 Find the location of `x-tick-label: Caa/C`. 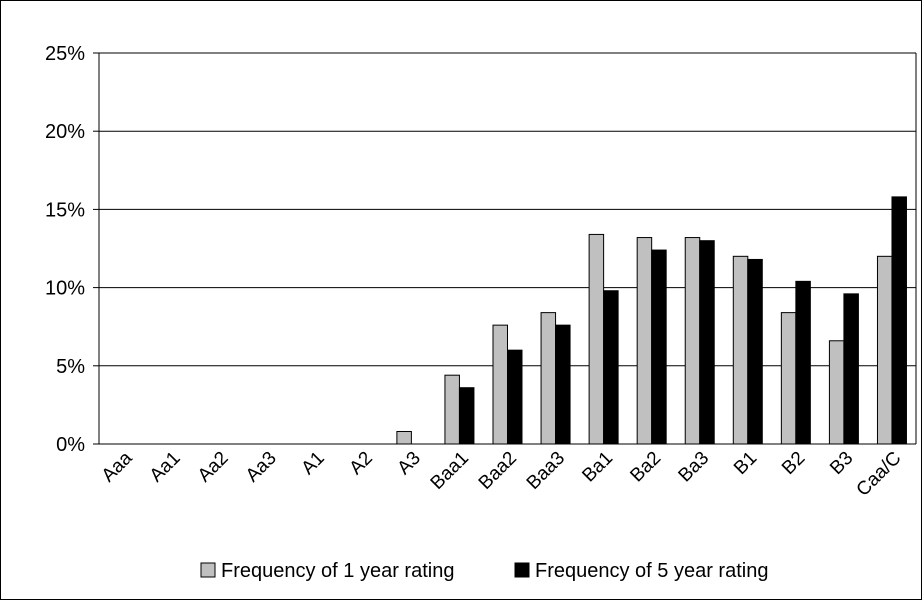

x-tick-label: Caa/C is located at coordinates (879, 474).